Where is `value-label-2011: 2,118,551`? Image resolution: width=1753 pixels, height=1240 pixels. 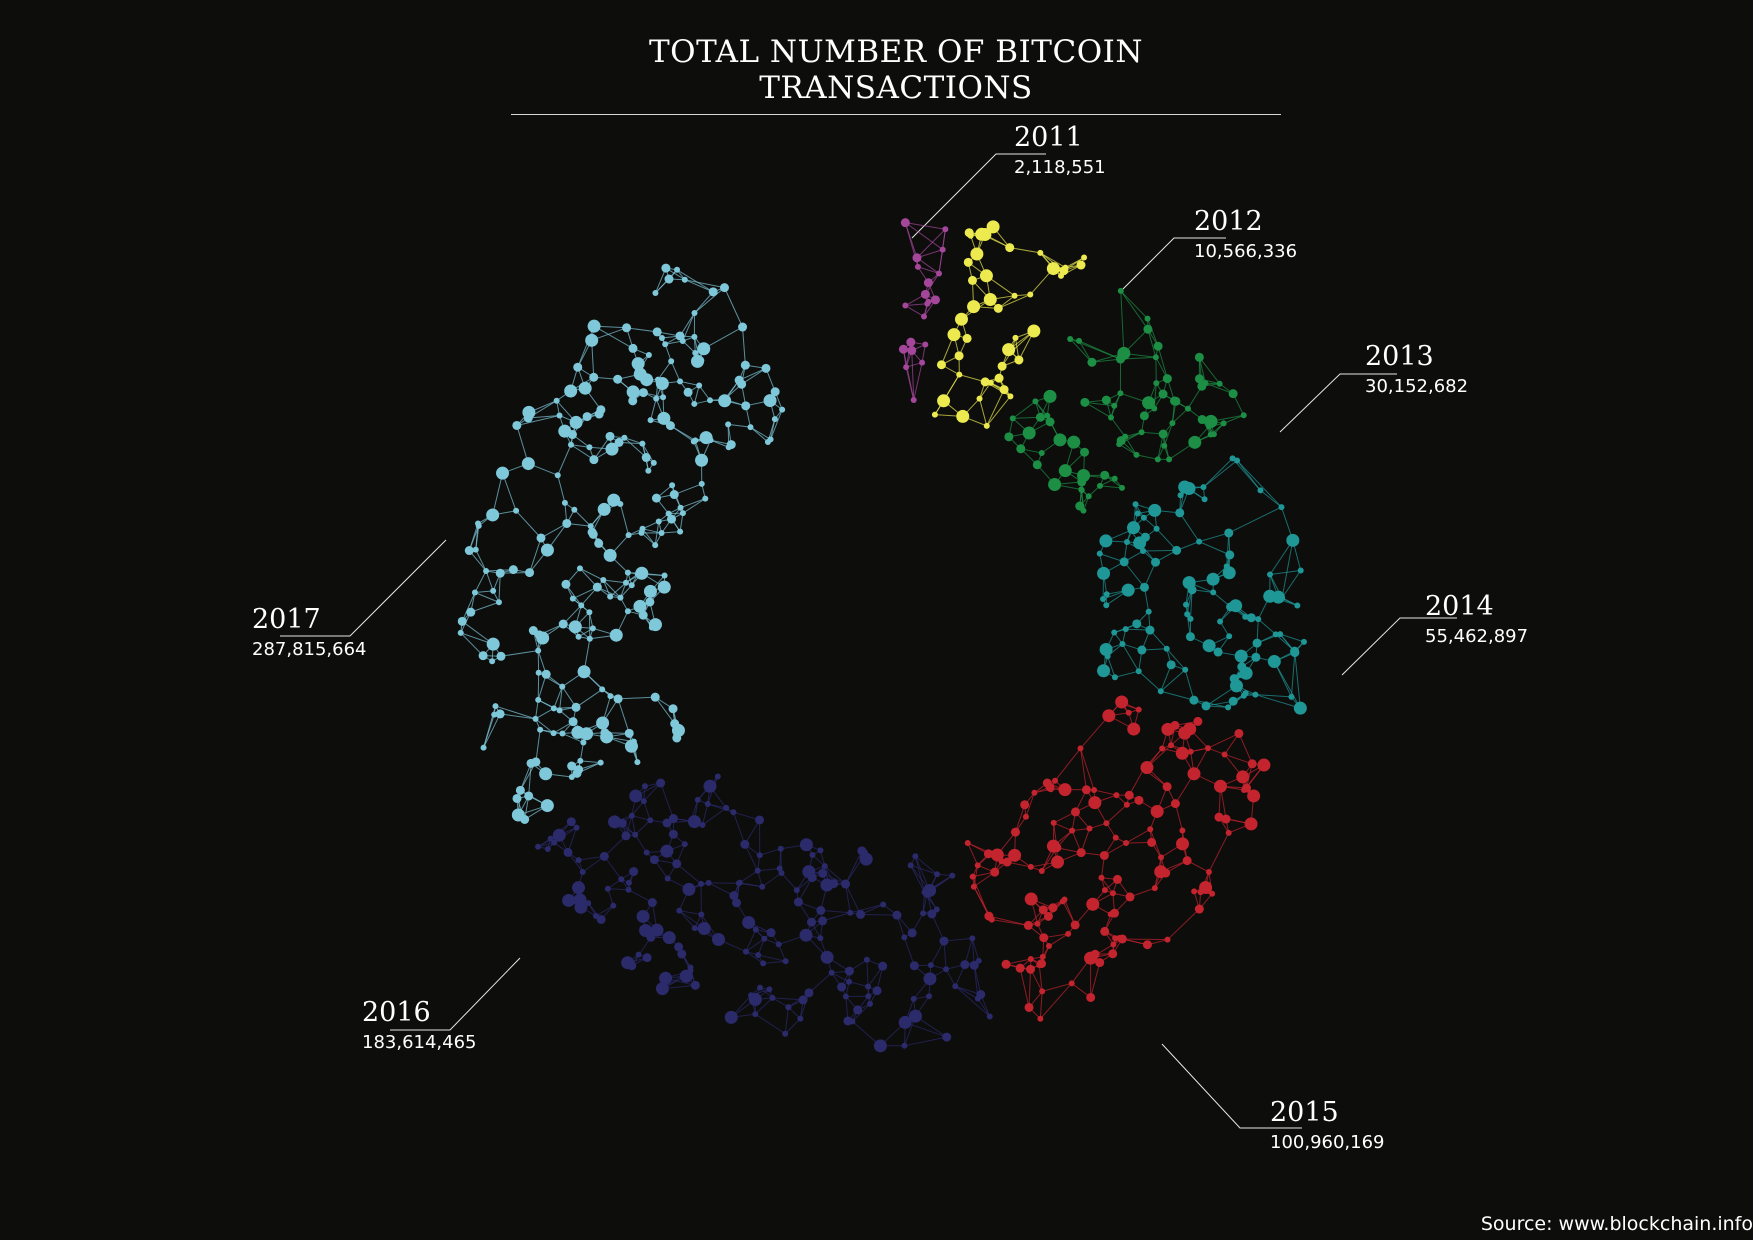
value-label-2011: 2,118,551 is located at coordinates (1060, 167).